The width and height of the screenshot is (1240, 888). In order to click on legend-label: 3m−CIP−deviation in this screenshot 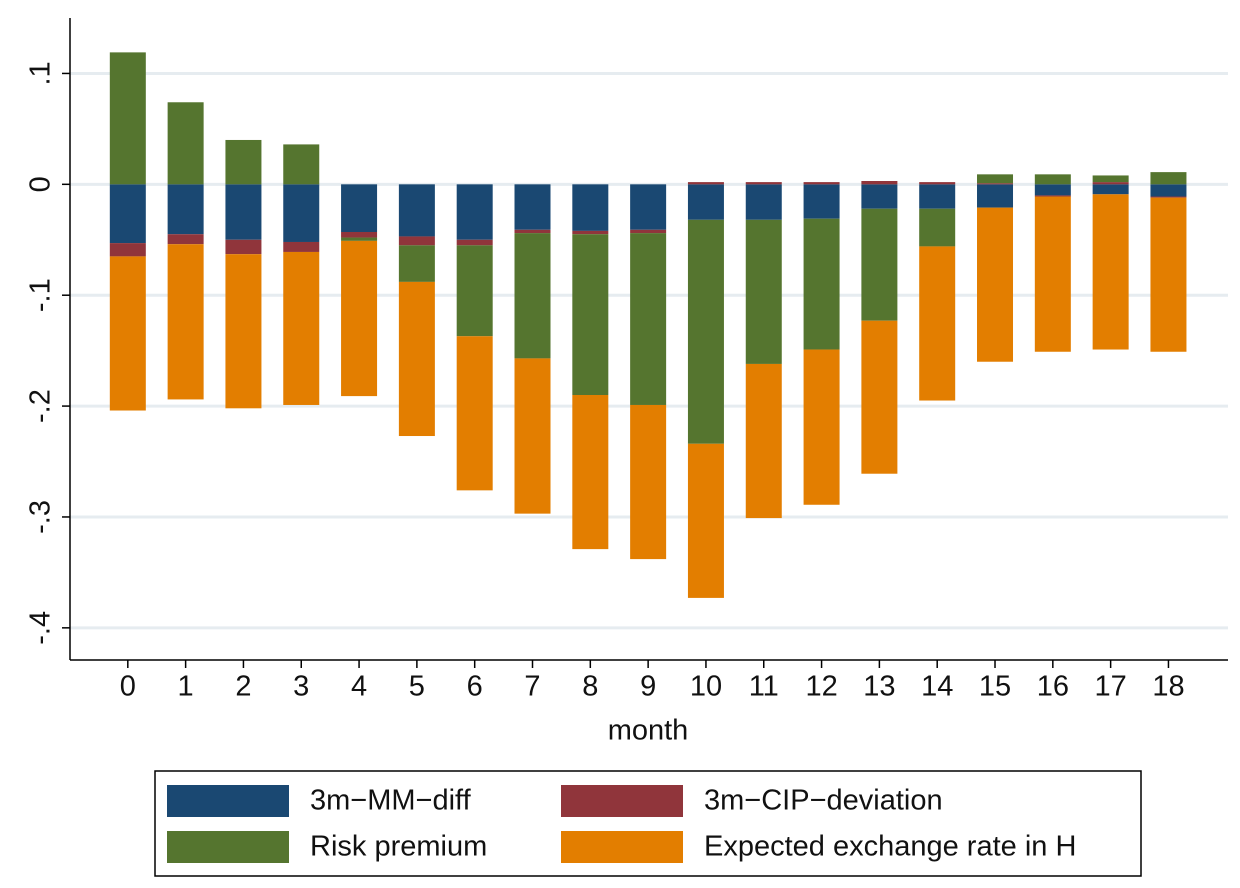, I will do `click(823, 801)`.